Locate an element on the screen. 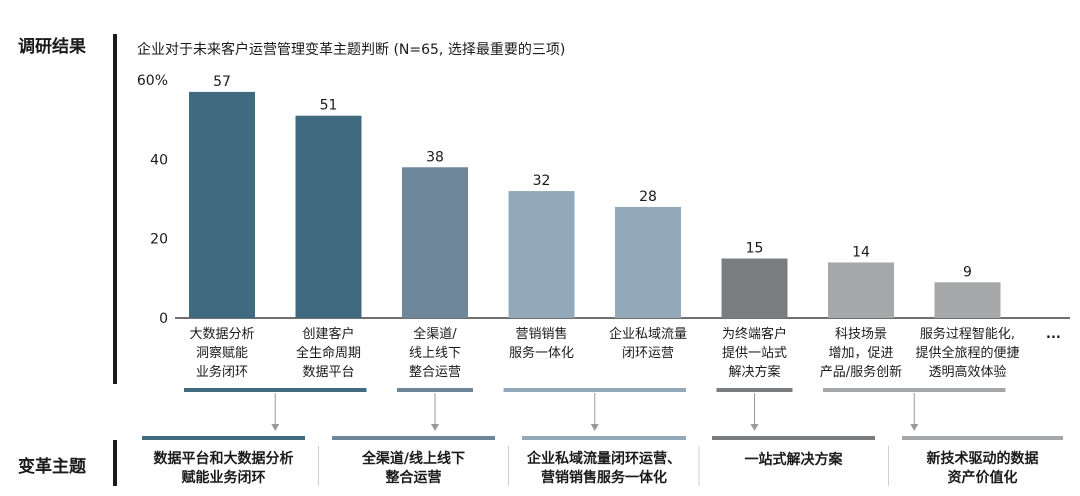  bar-value-label: 51 is located at coordinates (329, 106).